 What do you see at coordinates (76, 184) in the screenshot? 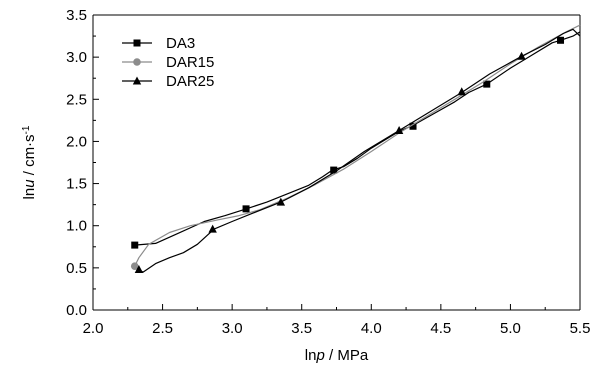
I see `y-tick-label: 1.5` at bounding box center [76, 184].